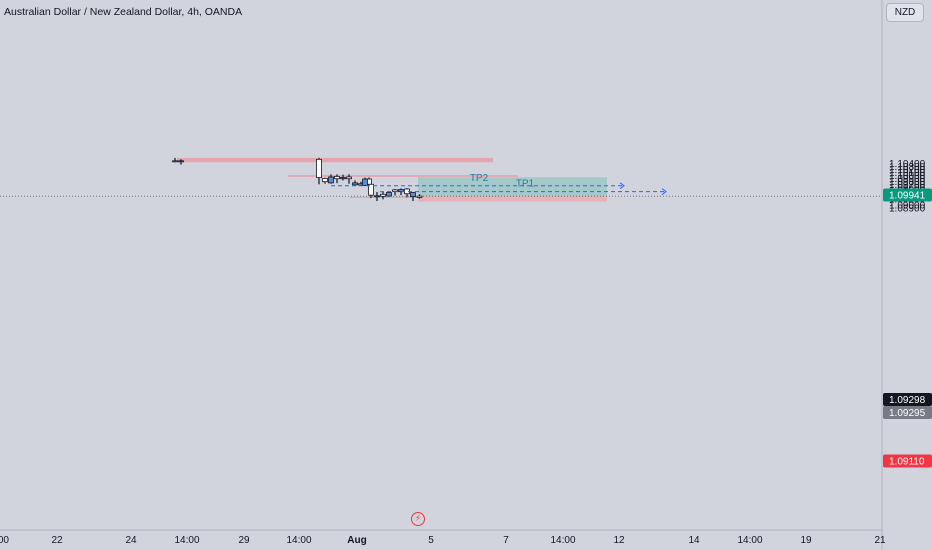 This screenshot has width=932, height=550. I want to click on price-tick-label: 1.09700, so click(907, 185).